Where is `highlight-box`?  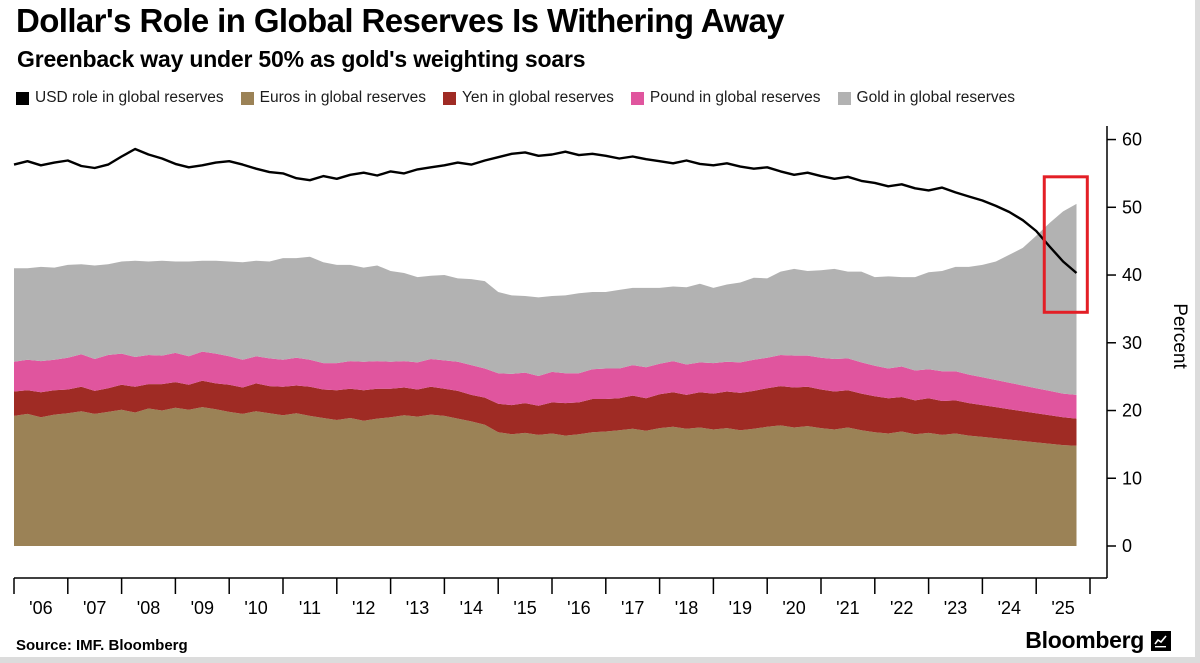 highlight-box is located at coordinates (1065, 244).